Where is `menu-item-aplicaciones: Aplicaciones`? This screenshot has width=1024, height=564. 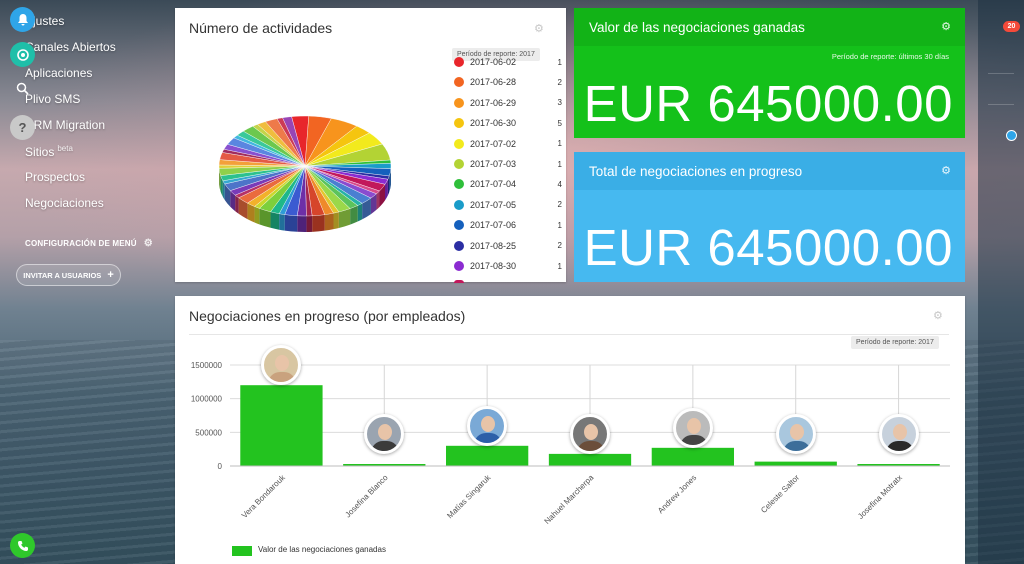 menu-item-aplicaciones: Aplicaciones is located at coordinates (59, 73).